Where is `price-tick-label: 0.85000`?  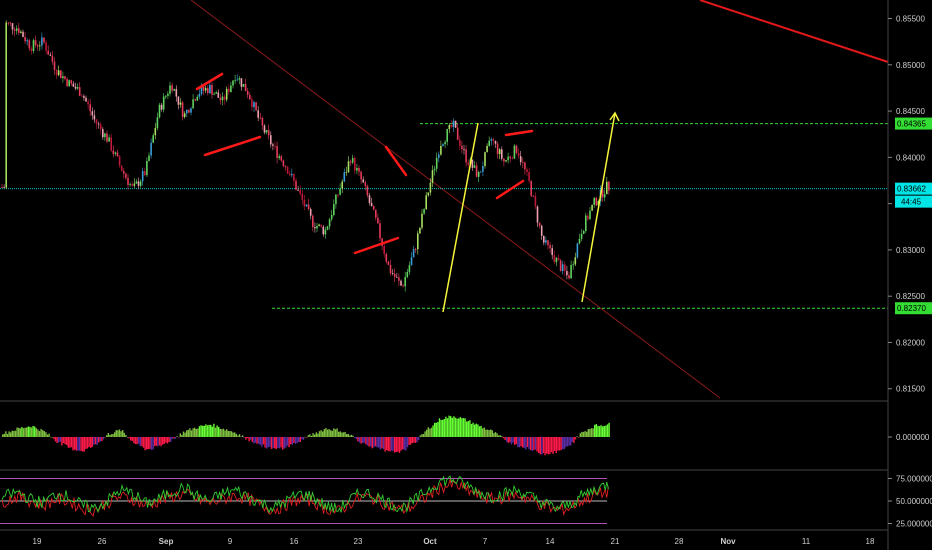
price-tick-label: 0.85000 is located at coordinates (910, 65).